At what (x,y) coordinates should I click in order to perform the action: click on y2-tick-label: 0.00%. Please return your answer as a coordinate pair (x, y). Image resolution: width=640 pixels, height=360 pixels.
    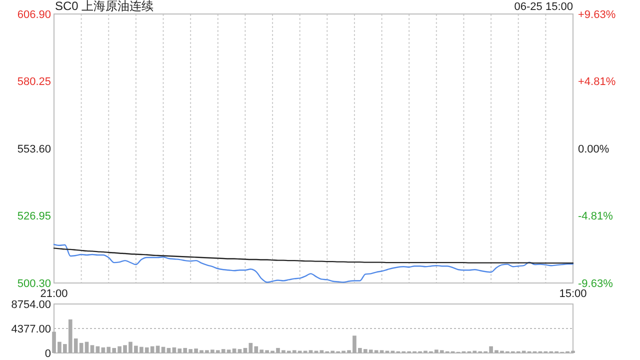
    Looking at the image, I should click on (594, 149).